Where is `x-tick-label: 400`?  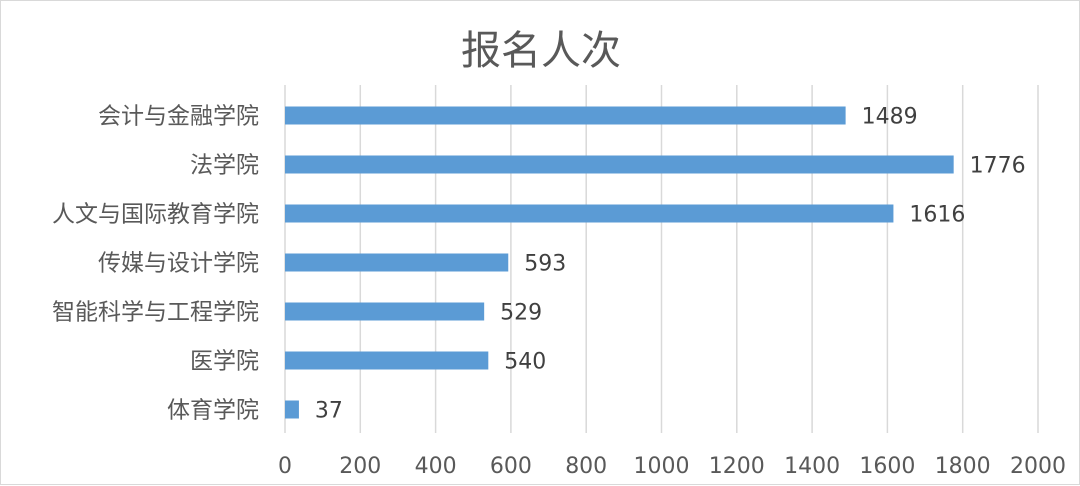 x-tick-label: 400 is located at coordinates (436, 466).